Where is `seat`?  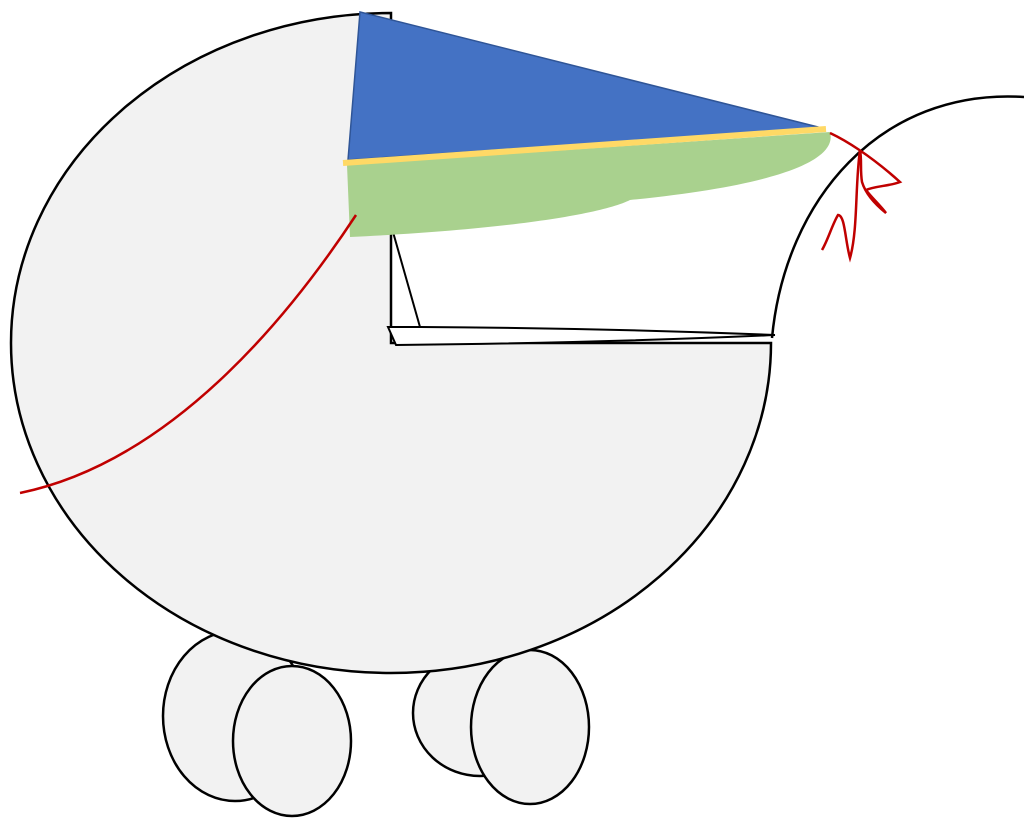 seat is located at coordinates (581, 336).